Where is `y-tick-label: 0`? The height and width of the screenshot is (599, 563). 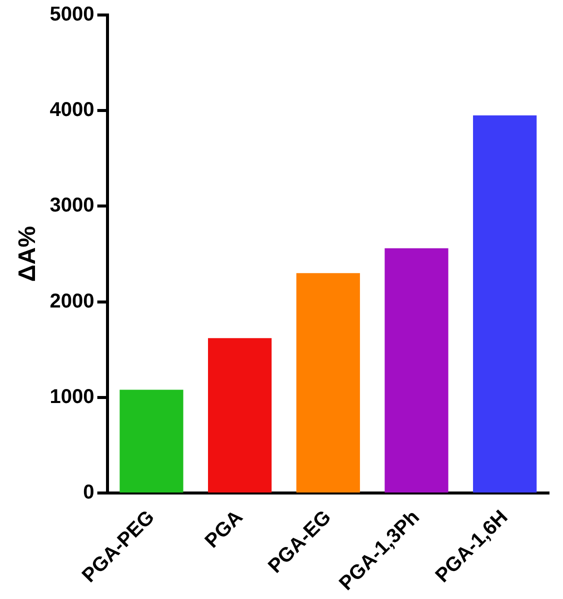
y-tick-label: 0 is located at coordinates (88, 492).